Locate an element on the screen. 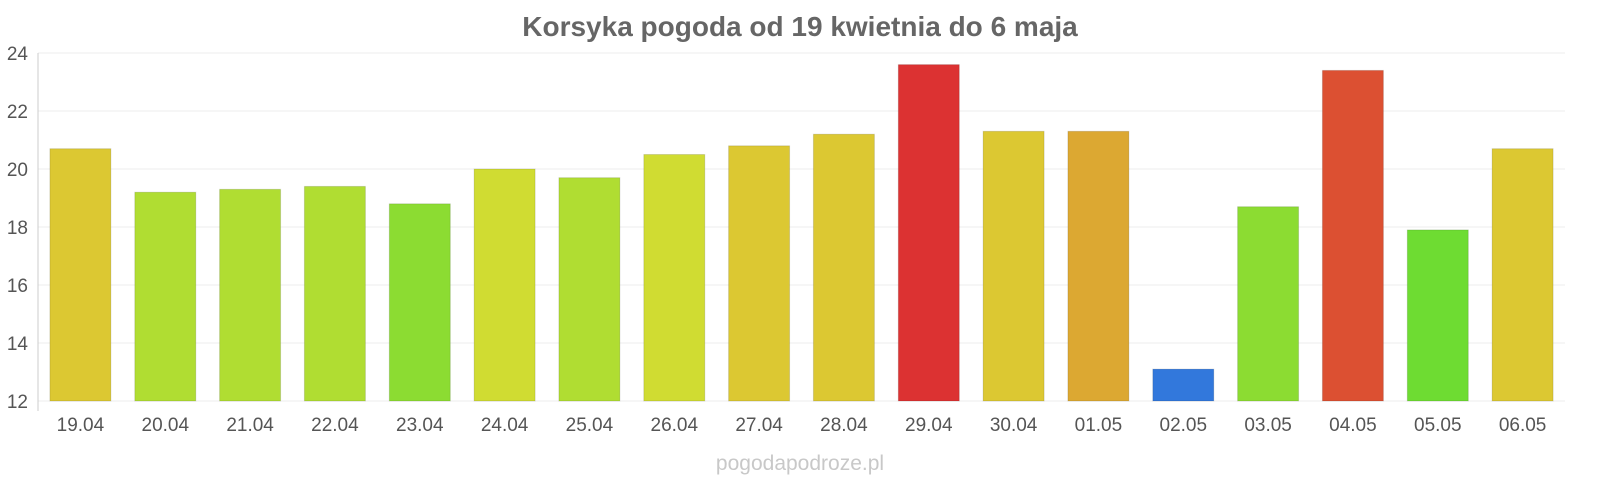 This screenshot has width=1600, height=480. y-tick-label: 12 is located at coordinates (17, 402).